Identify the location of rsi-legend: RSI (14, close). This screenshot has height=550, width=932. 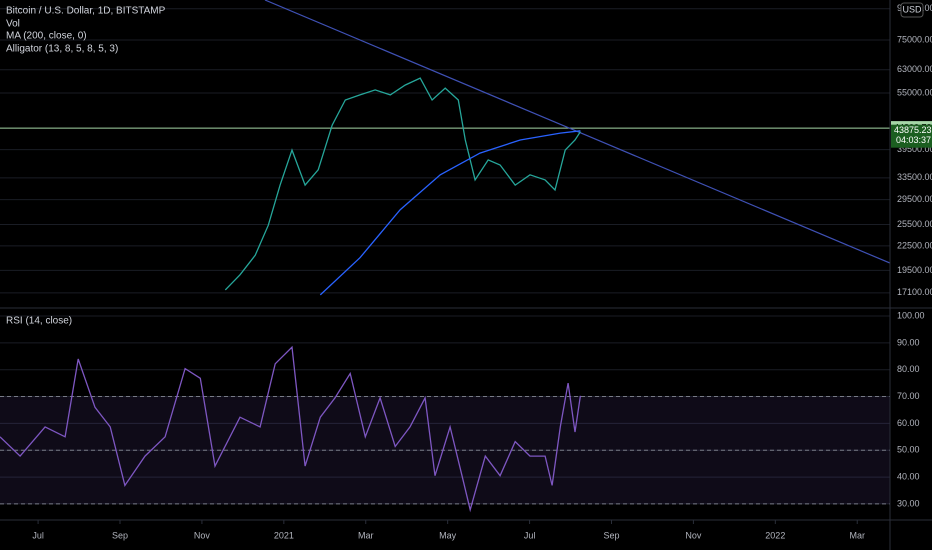
(39, 321).